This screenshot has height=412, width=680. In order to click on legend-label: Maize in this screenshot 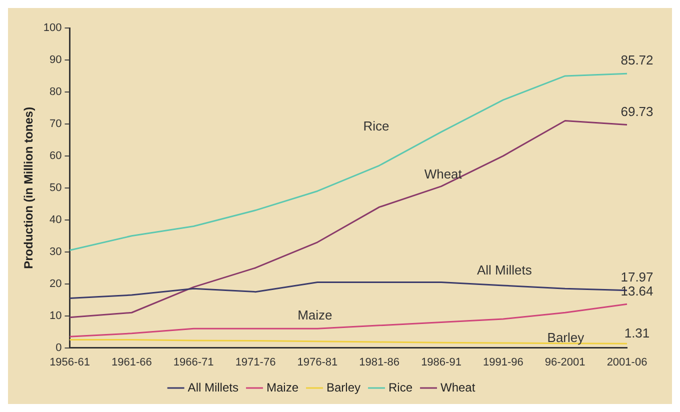, I will do `click(282, 387)`.